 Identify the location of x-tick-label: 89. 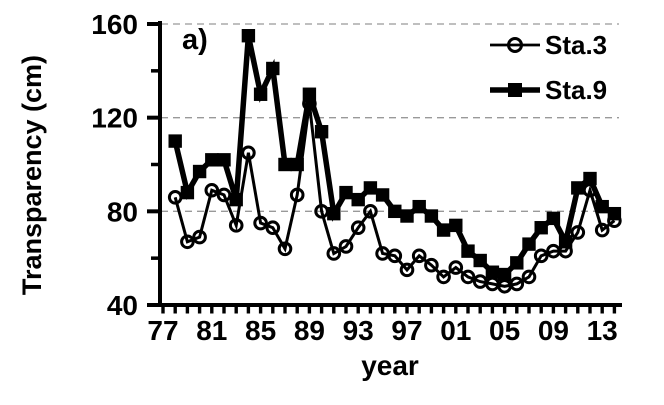
(309, 330).